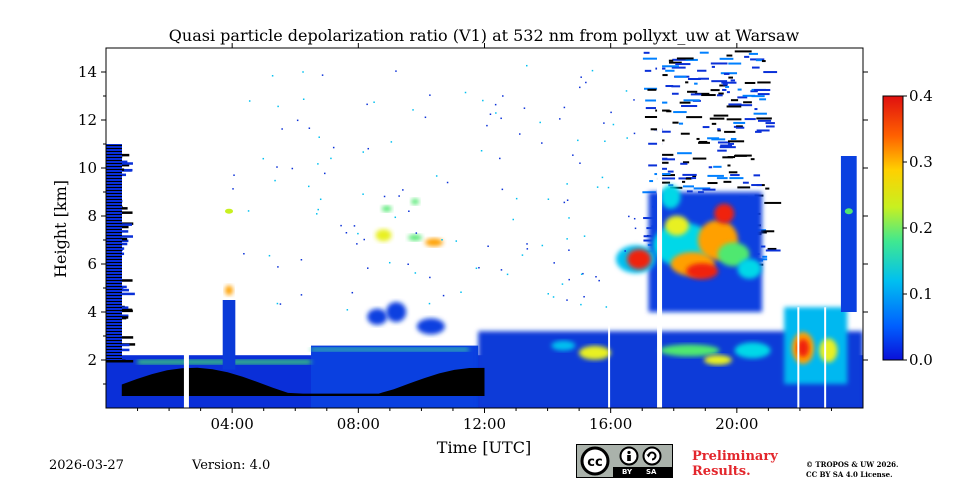  Describe the element at coordinates (651, 472) in the screenshot. I see `license-sa: SA` at that location.